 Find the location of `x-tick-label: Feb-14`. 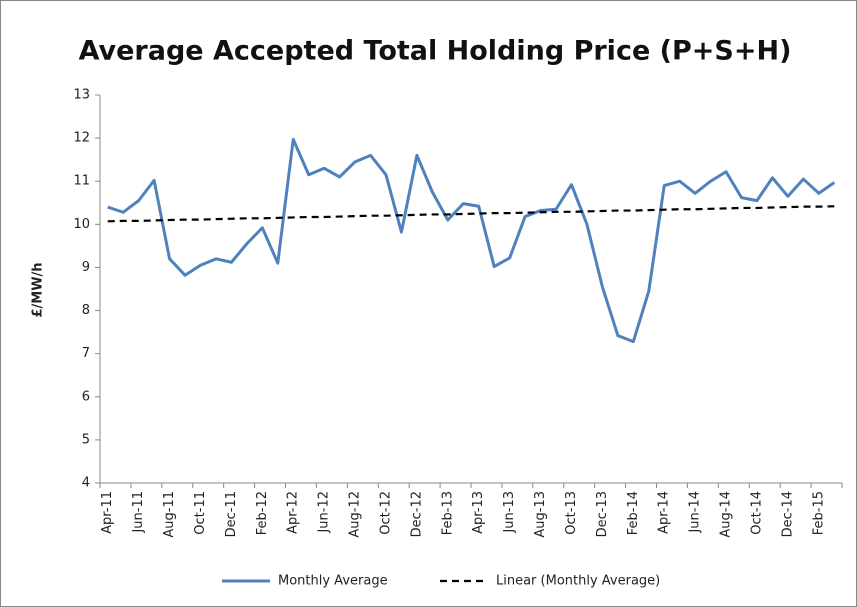

x-tick-label: Feb-14 is located at coordinates (633, 513).